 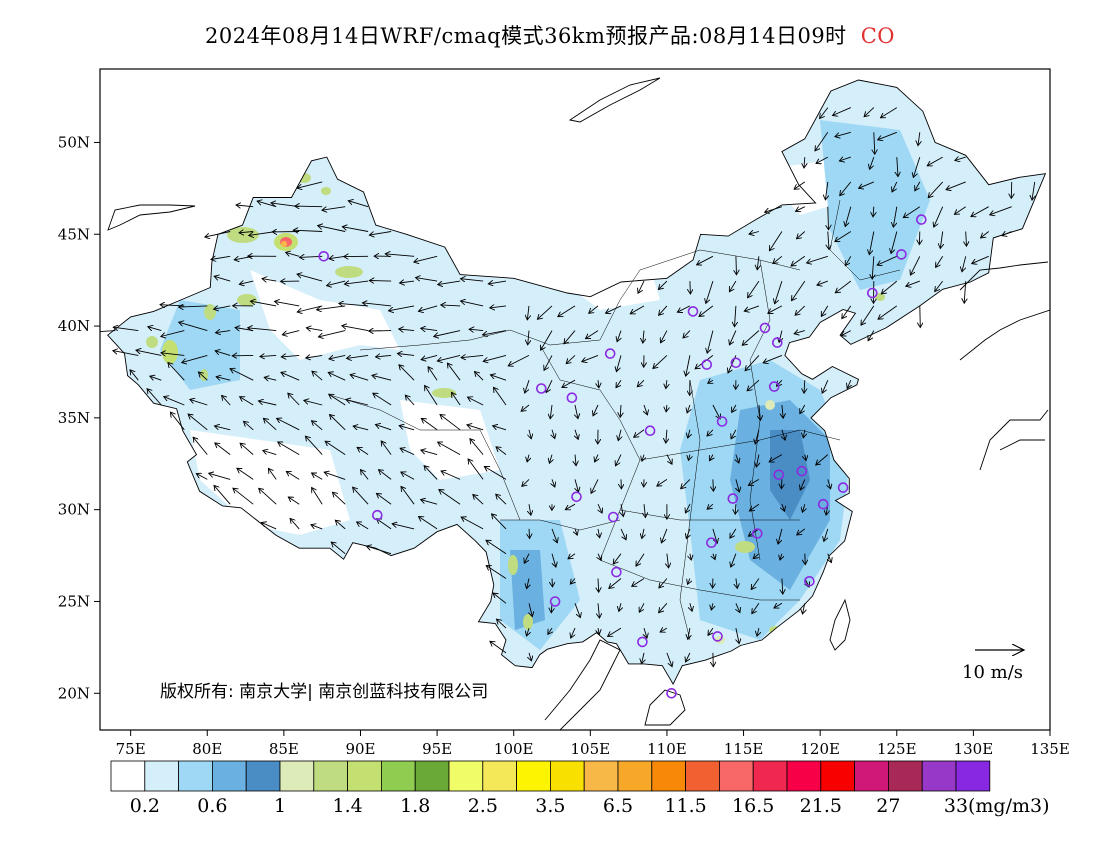 What do you see at coordinates (877, 36) in the screenshot?
I see `species-label: CO` at bounding box center [877, 36].